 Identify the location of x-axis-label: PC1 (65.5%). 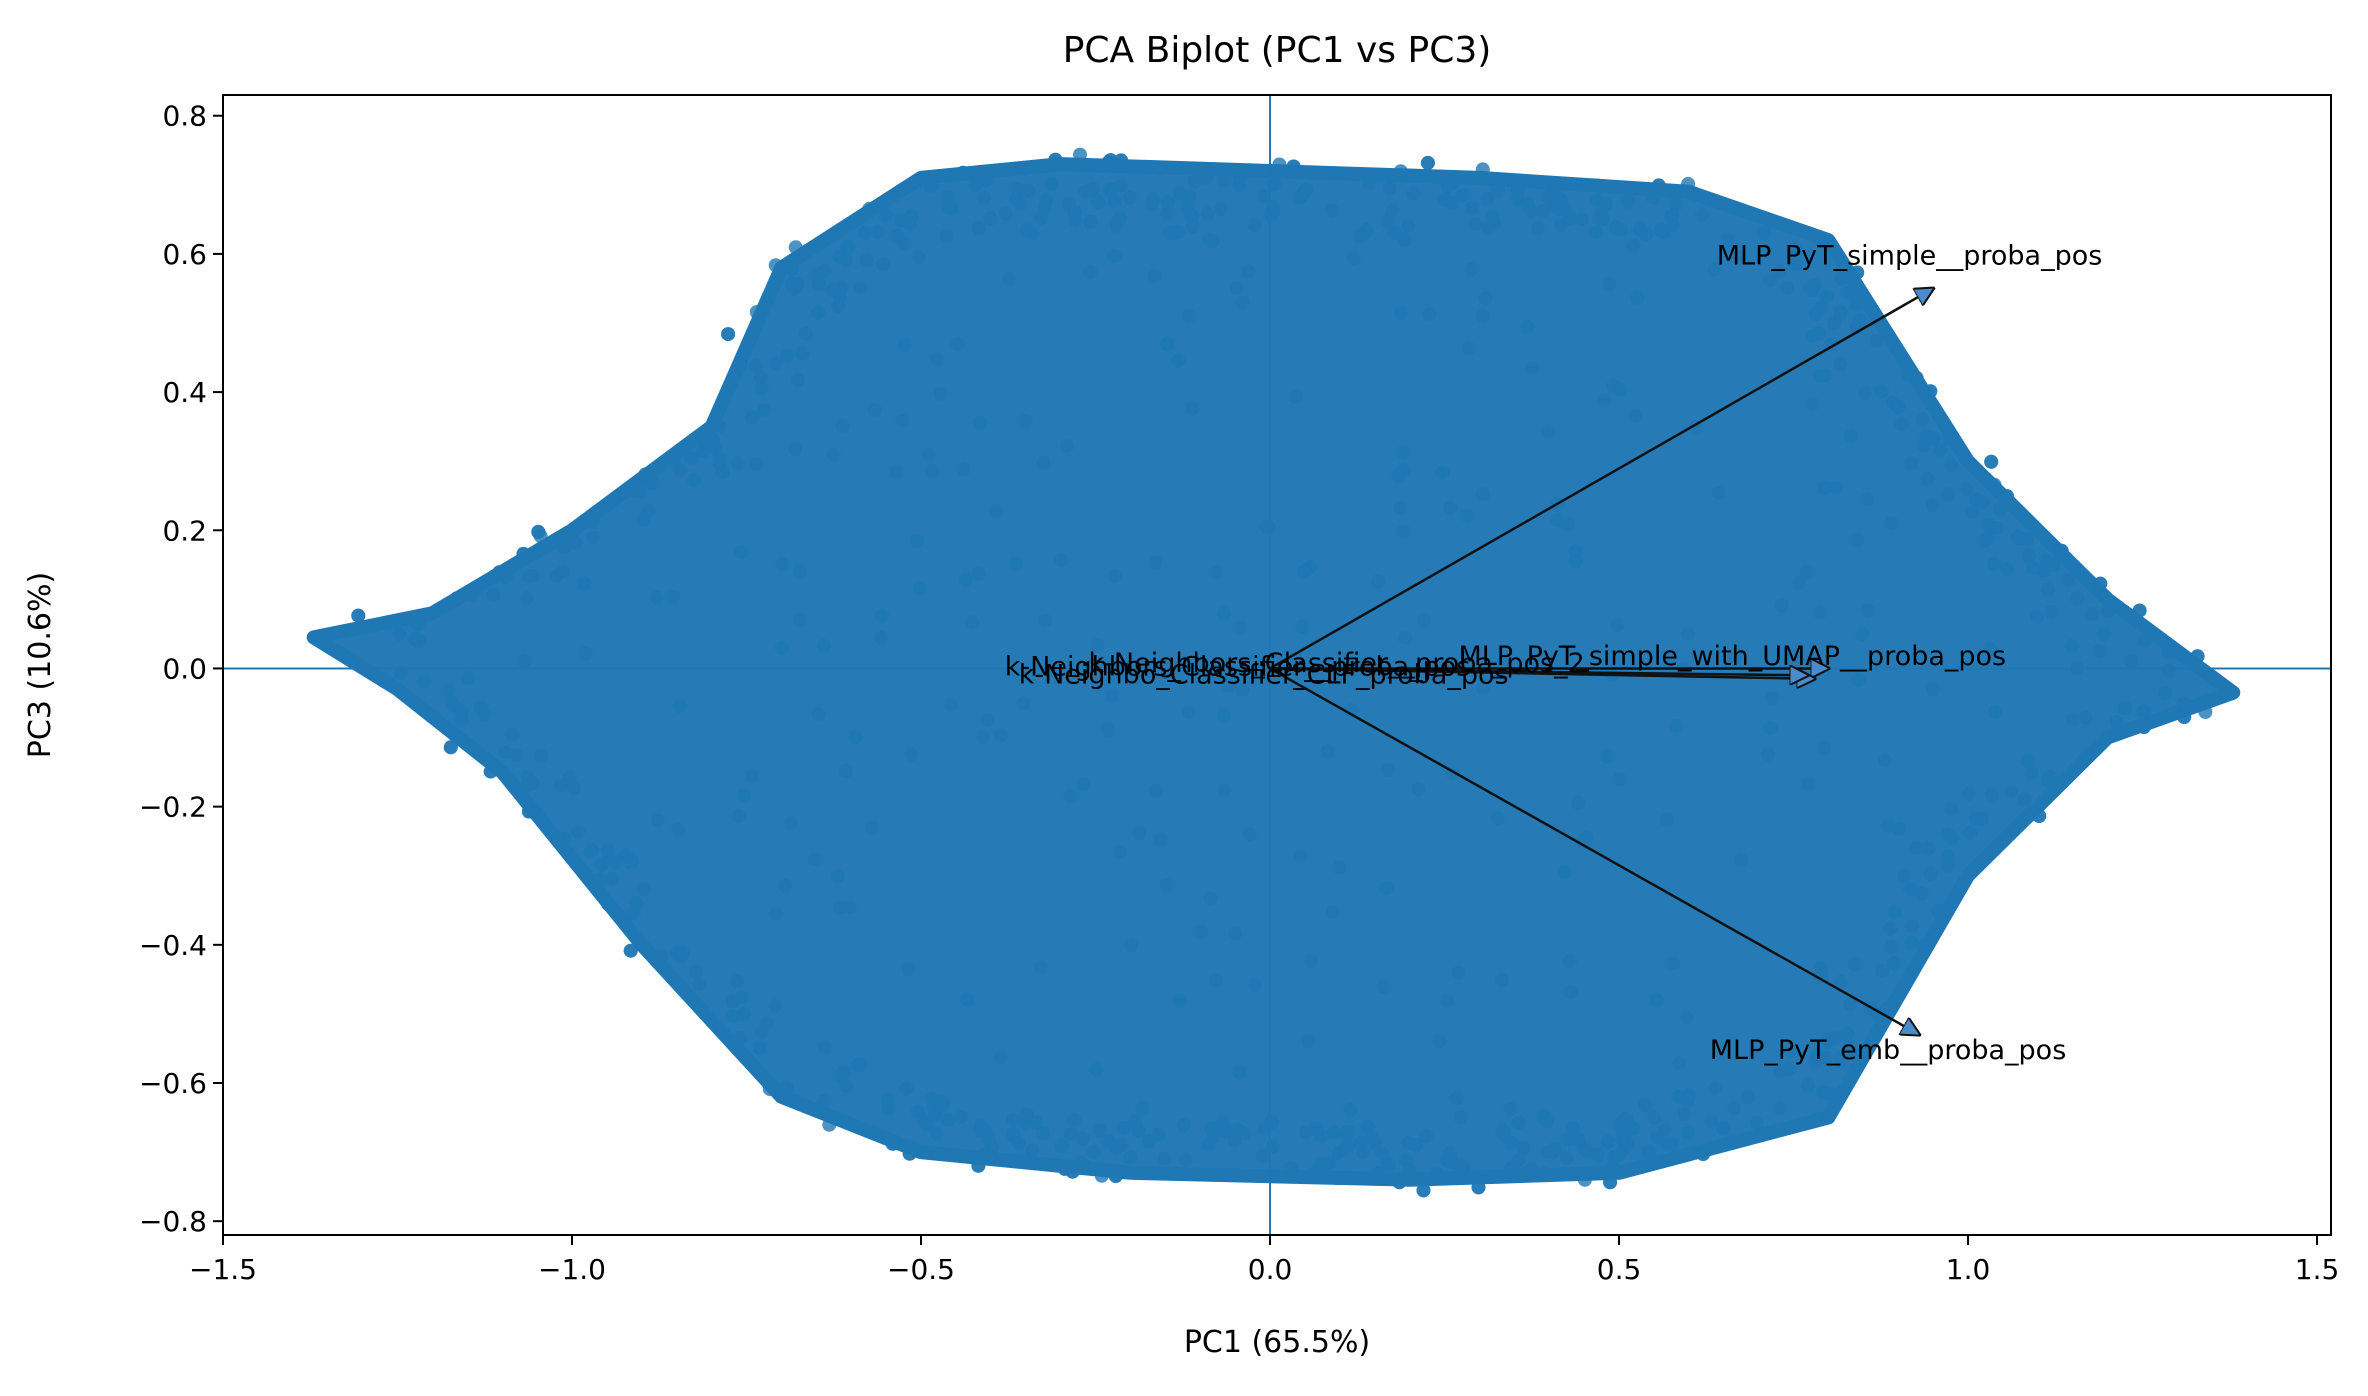
(1277, 1342).